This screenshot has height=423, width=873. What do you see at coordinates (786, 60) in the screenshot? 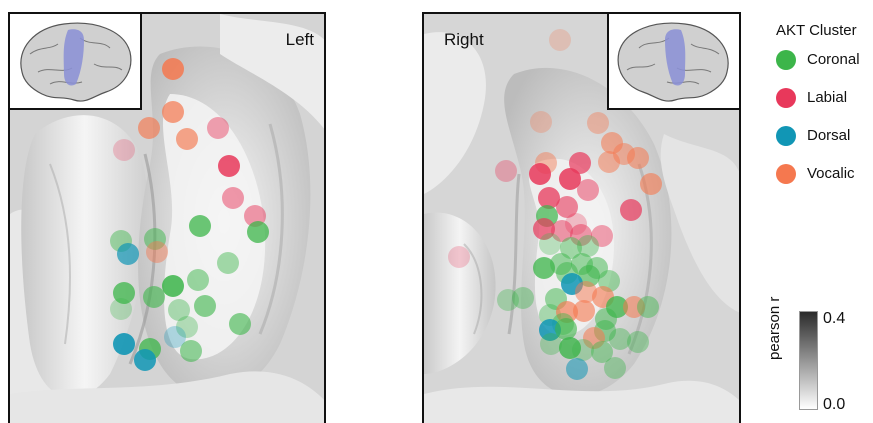
I see `legend-dot-coronal` at bounding box center [786, 60].